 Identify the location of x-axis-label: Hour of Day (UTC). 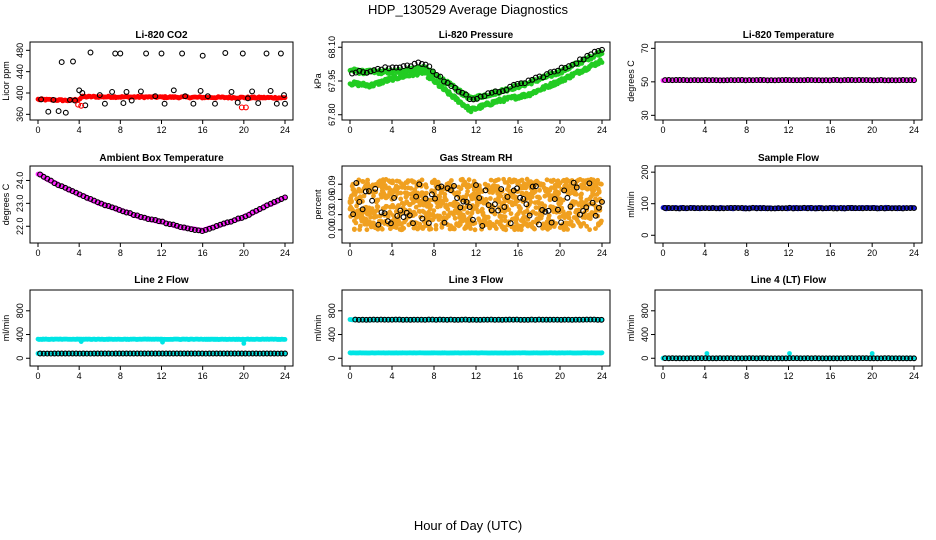
(468, 525).